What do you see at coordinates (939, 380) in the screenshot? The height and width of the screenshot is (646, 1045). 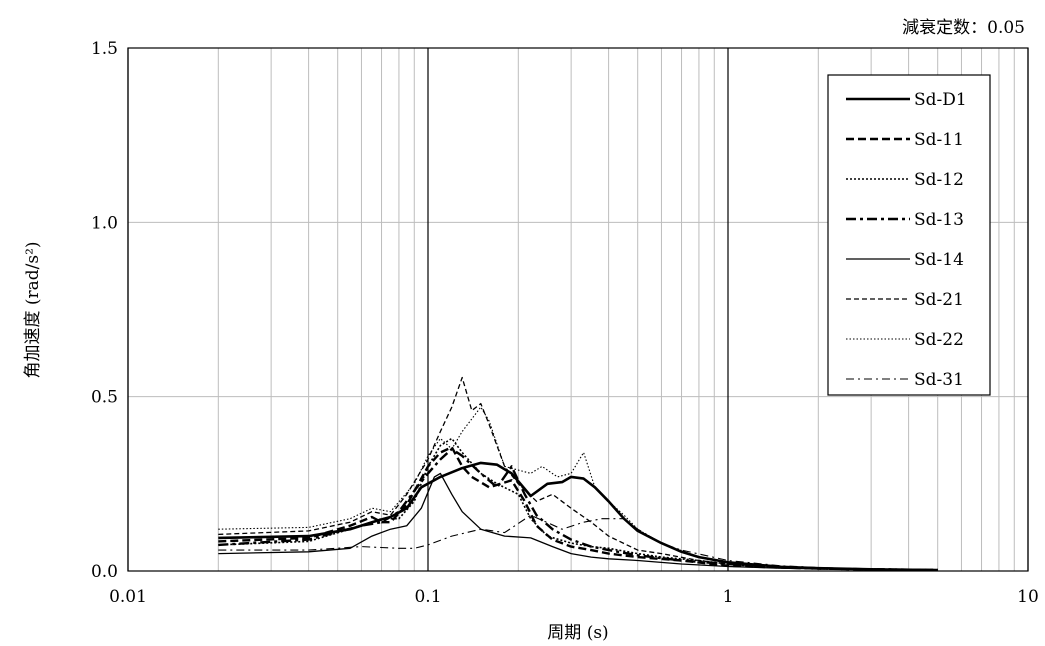 I see `legend-label: Sd-31` at bounding box center [939, 380].